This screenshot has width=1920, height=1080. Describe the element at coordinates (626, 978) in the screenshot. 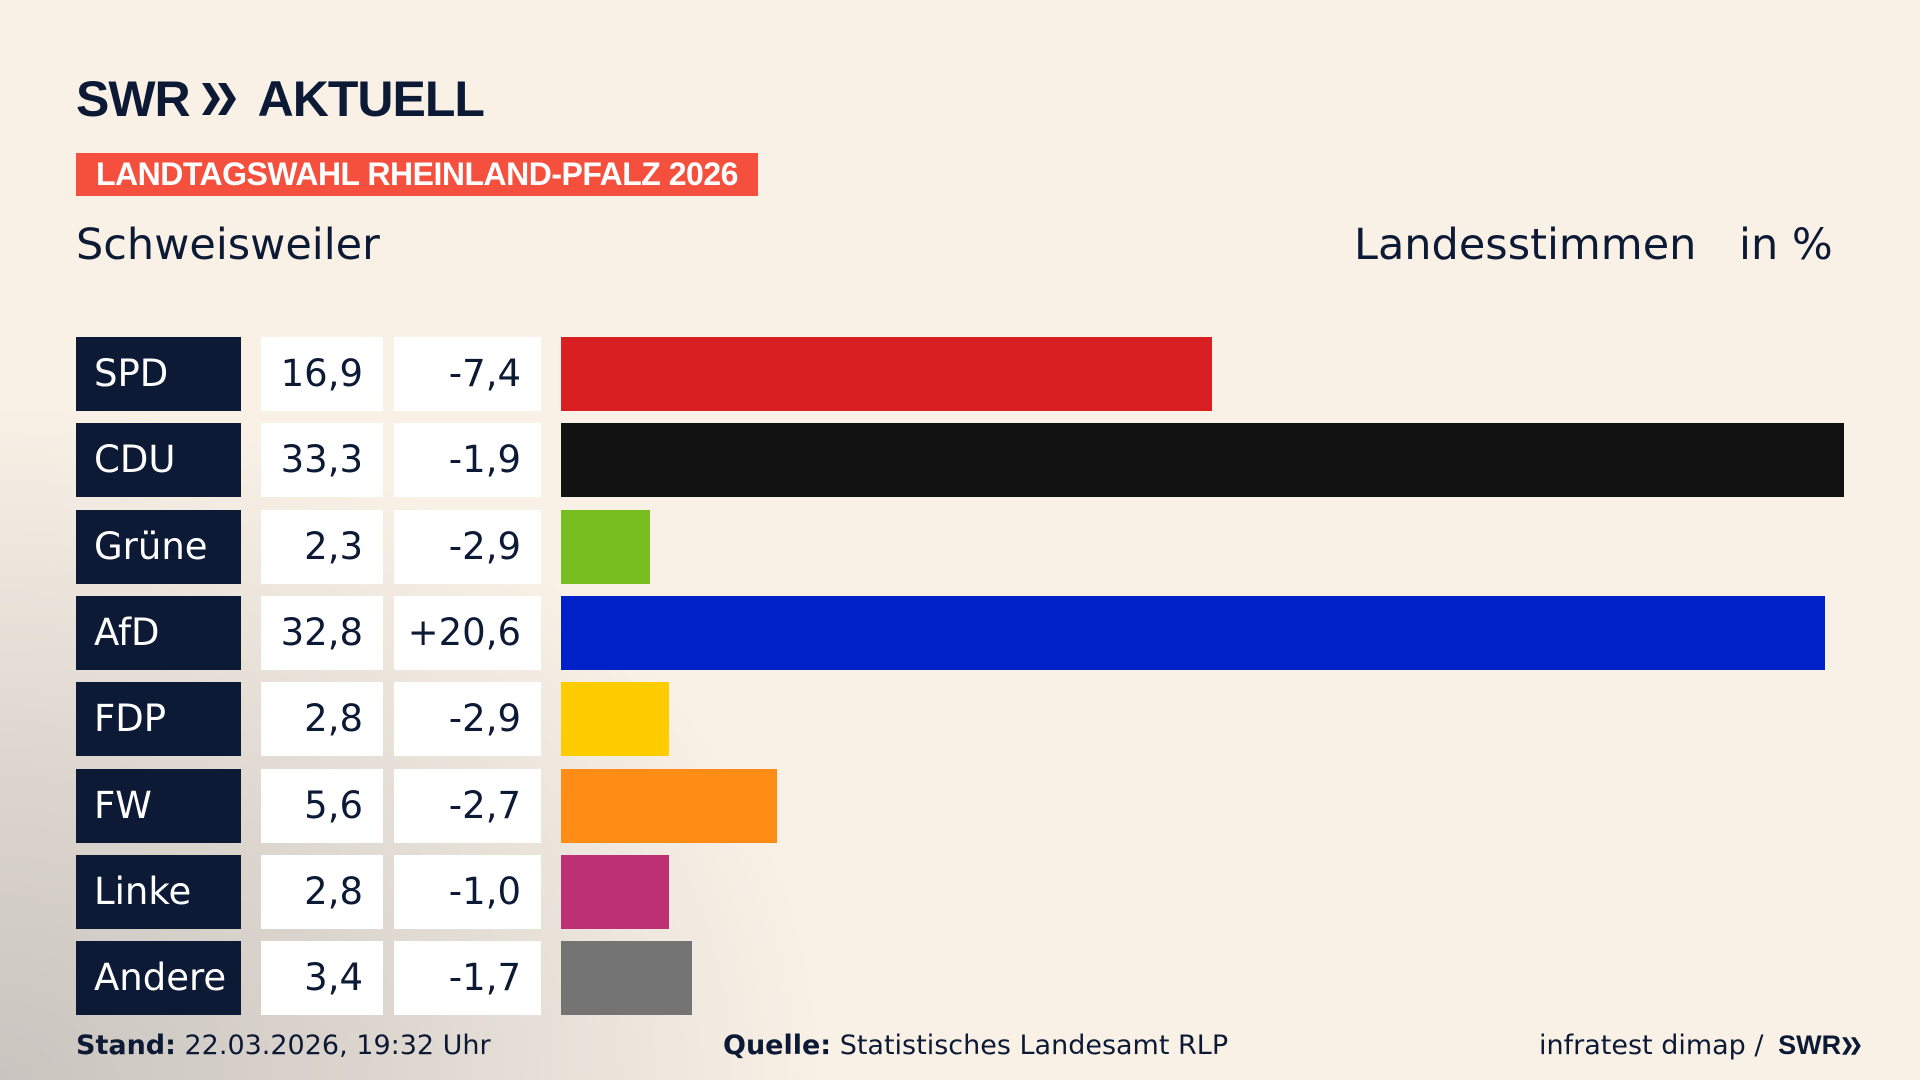

I see `bar-andere` at that location.